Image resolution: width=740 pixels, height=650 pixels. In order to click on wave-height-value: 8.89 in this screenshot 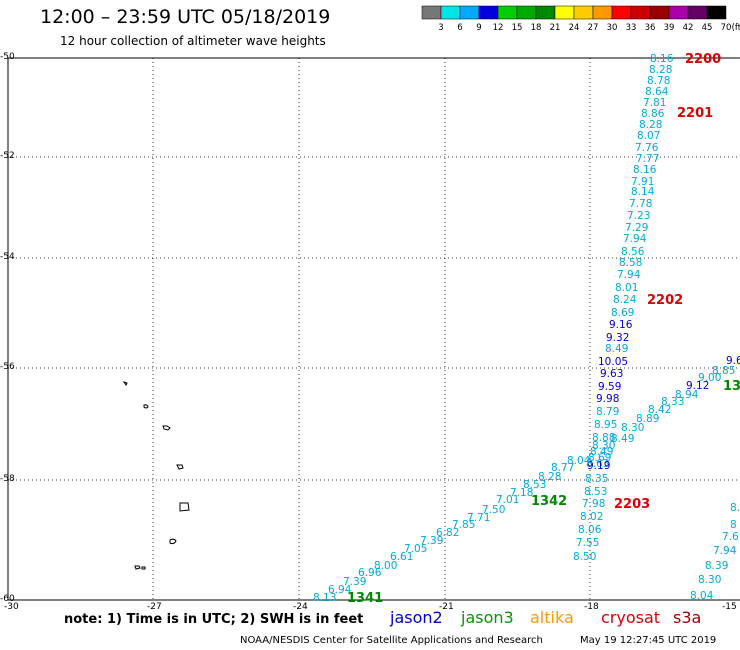, I will do `click(648, 419)`.